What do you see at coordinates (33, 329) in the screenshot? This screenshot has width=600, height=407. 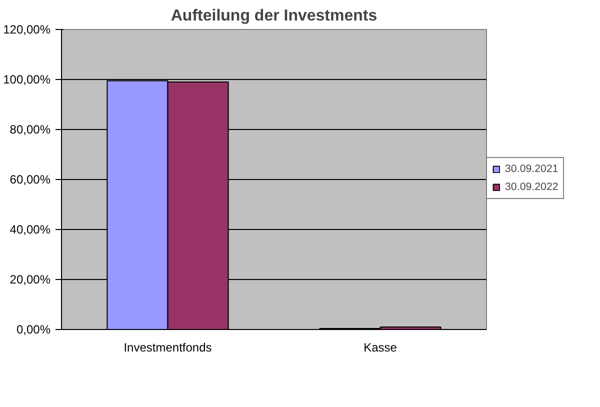 I see `y-tick-label: 0,00%` at bounding box center [33, 329].